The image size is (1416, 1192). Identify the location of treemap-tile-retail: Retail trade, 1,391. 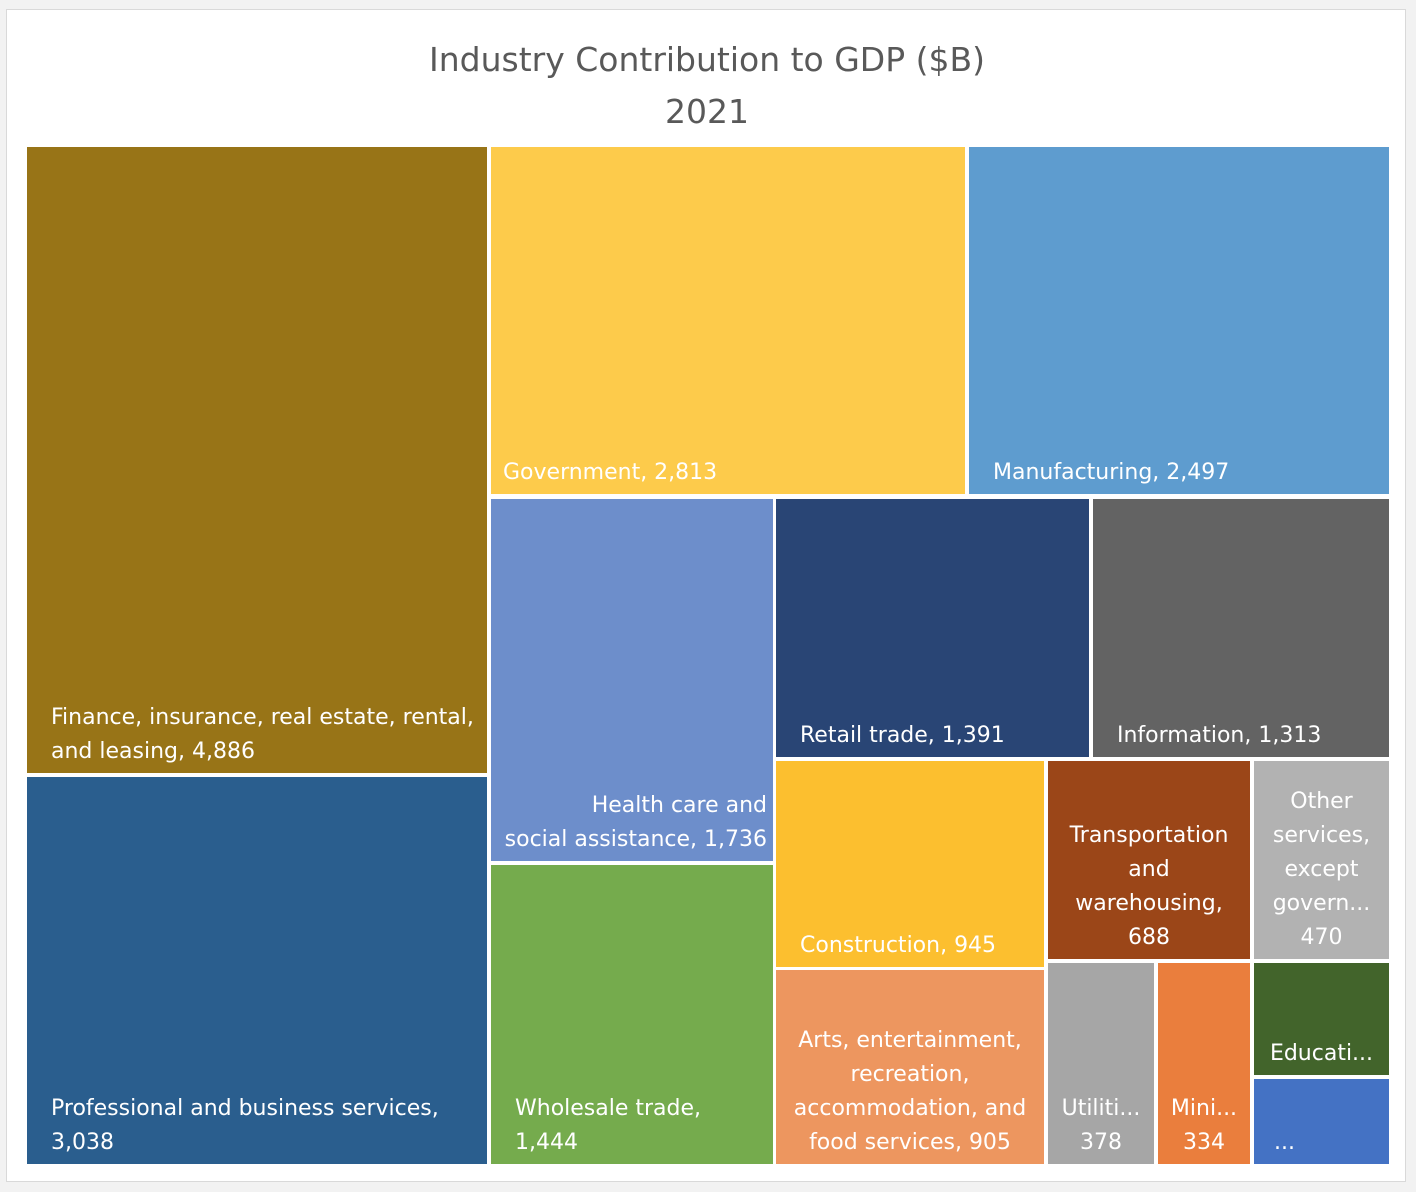
(932, 628).